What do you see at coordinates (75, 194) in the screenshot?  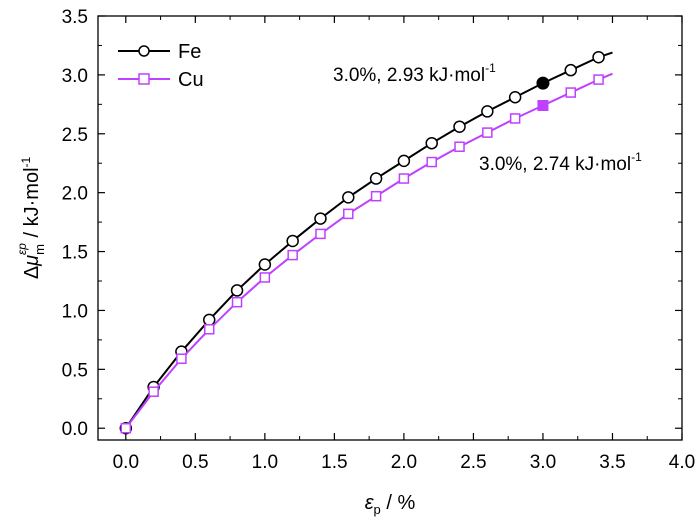 I see `y-tick-label: 2.0` at bounding box center [75, 194].